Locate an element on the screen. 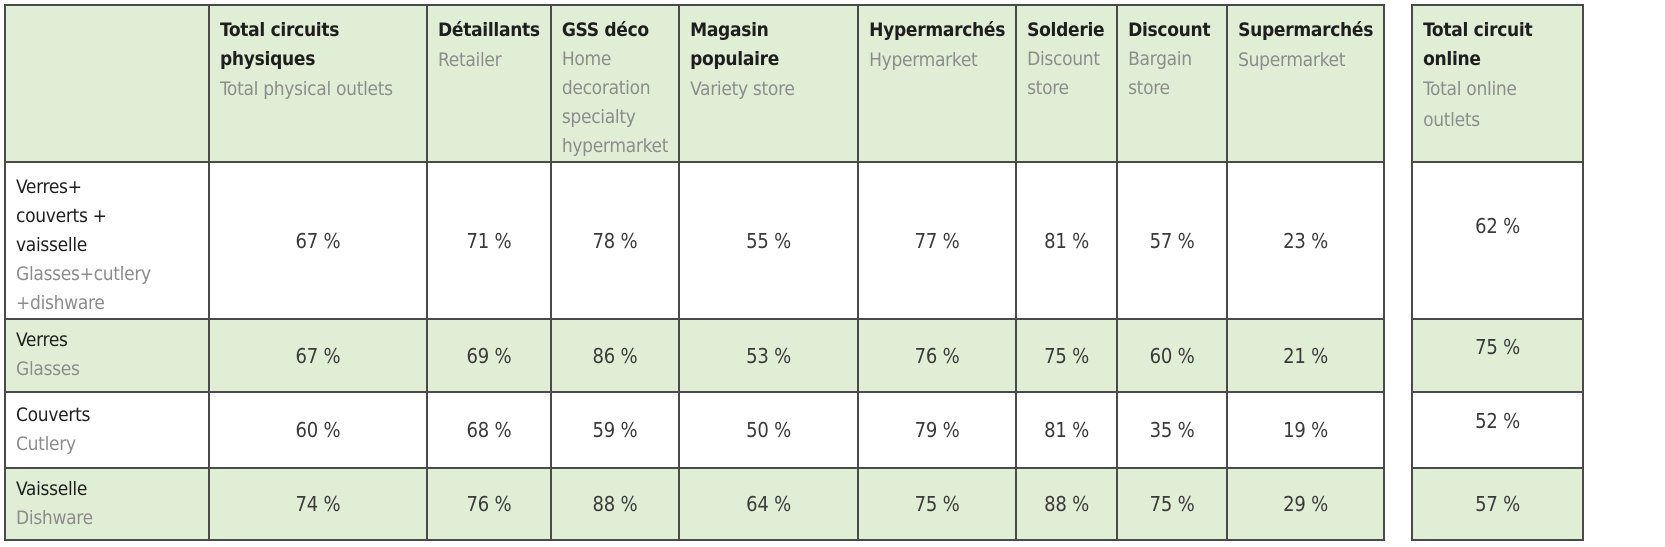  row-label: Couverts Cutlery is located at coordinates (107, 430).